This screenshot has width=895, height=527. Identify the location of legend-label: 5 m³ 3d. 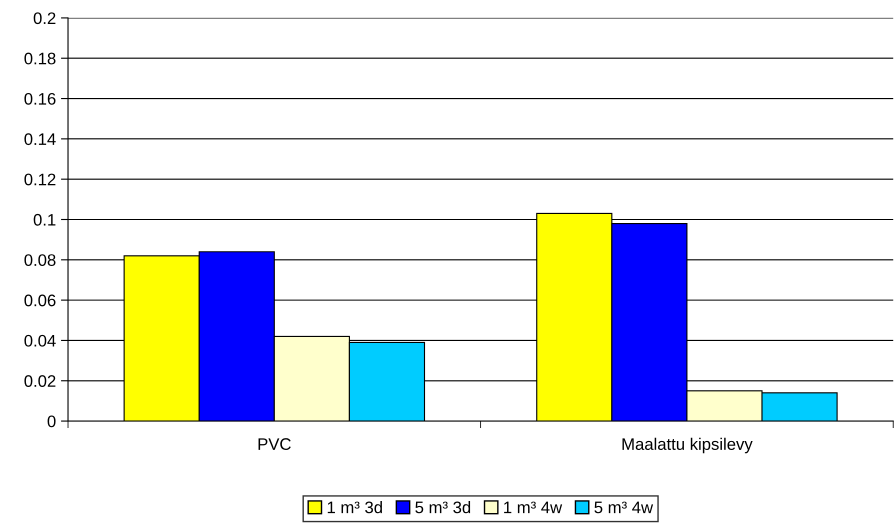
(442, 507).